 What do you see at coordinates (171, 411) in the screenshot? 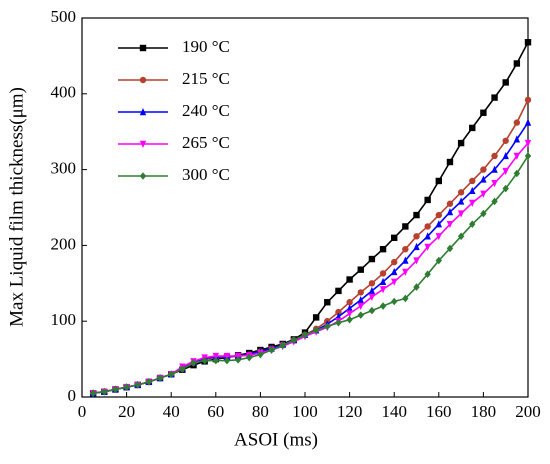
I see `x-tick-label: 40` at bounding box center [171, 411].